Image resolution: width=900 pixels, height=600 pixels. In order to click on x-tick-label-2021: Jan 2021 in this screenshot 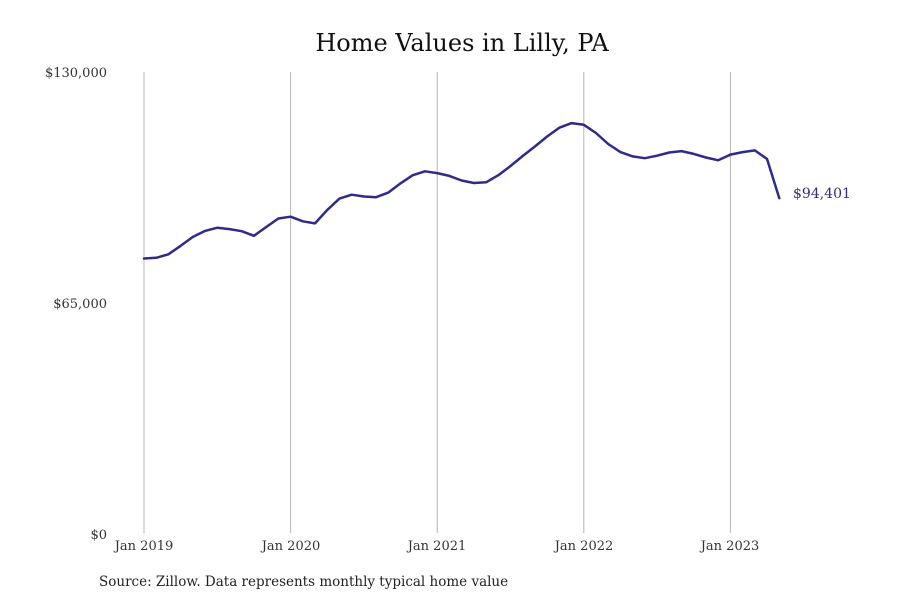, I will do `click(436, 546)`.